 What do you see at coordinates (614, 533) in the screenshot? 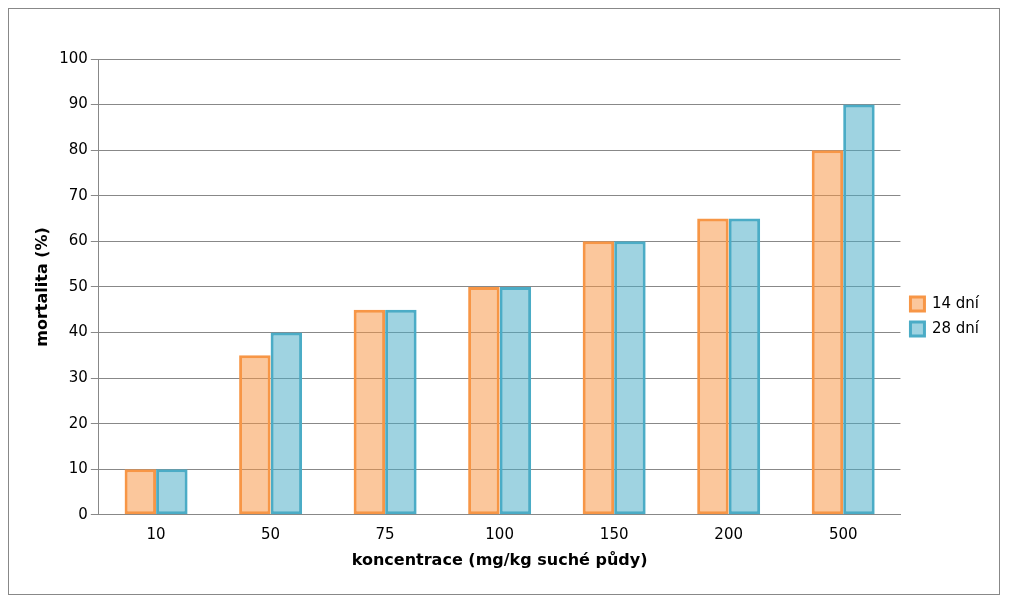
I see `x-tick-label: 150` at bounding box center [614, 533].